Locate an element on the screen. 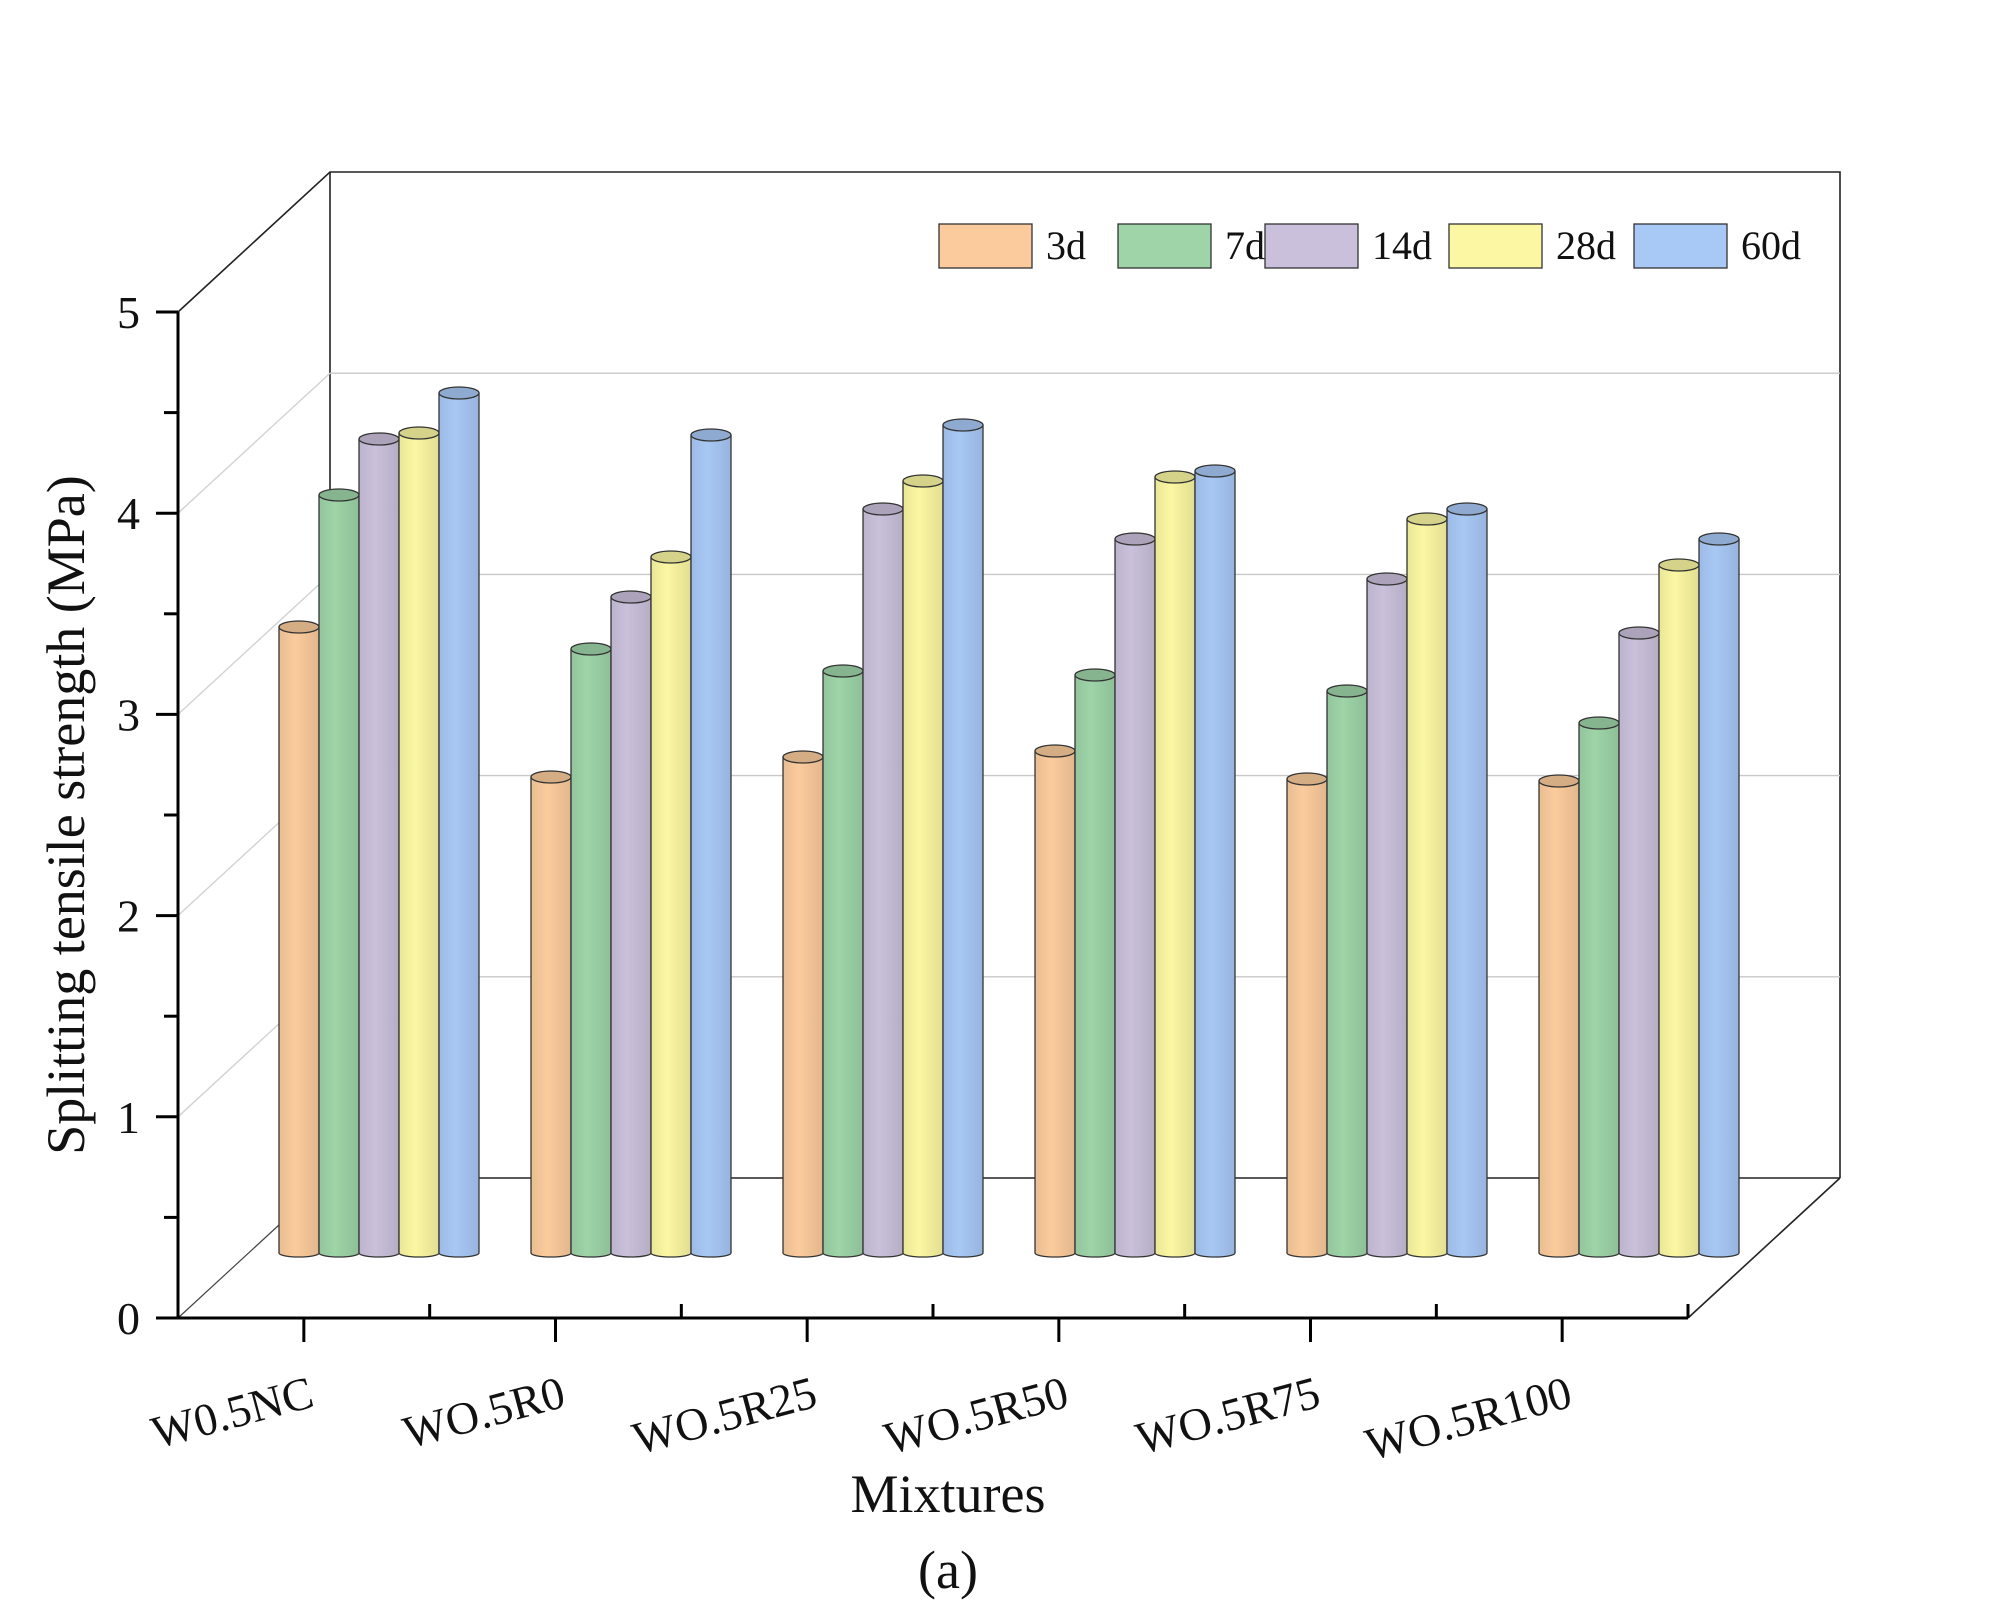 The height and width of the screenshot is (1603, 2000). legend-label: 7d is located at coordinates (1245, 245).